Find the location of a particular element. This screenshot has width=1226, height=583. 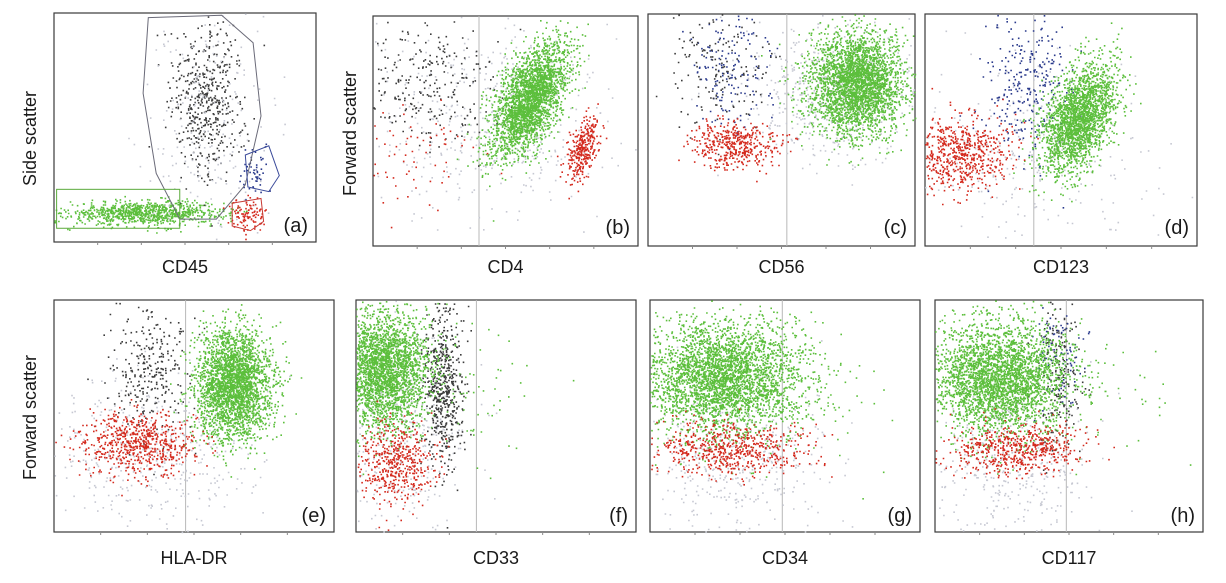

scatter-plot-g is located at coordinates (785, 417).